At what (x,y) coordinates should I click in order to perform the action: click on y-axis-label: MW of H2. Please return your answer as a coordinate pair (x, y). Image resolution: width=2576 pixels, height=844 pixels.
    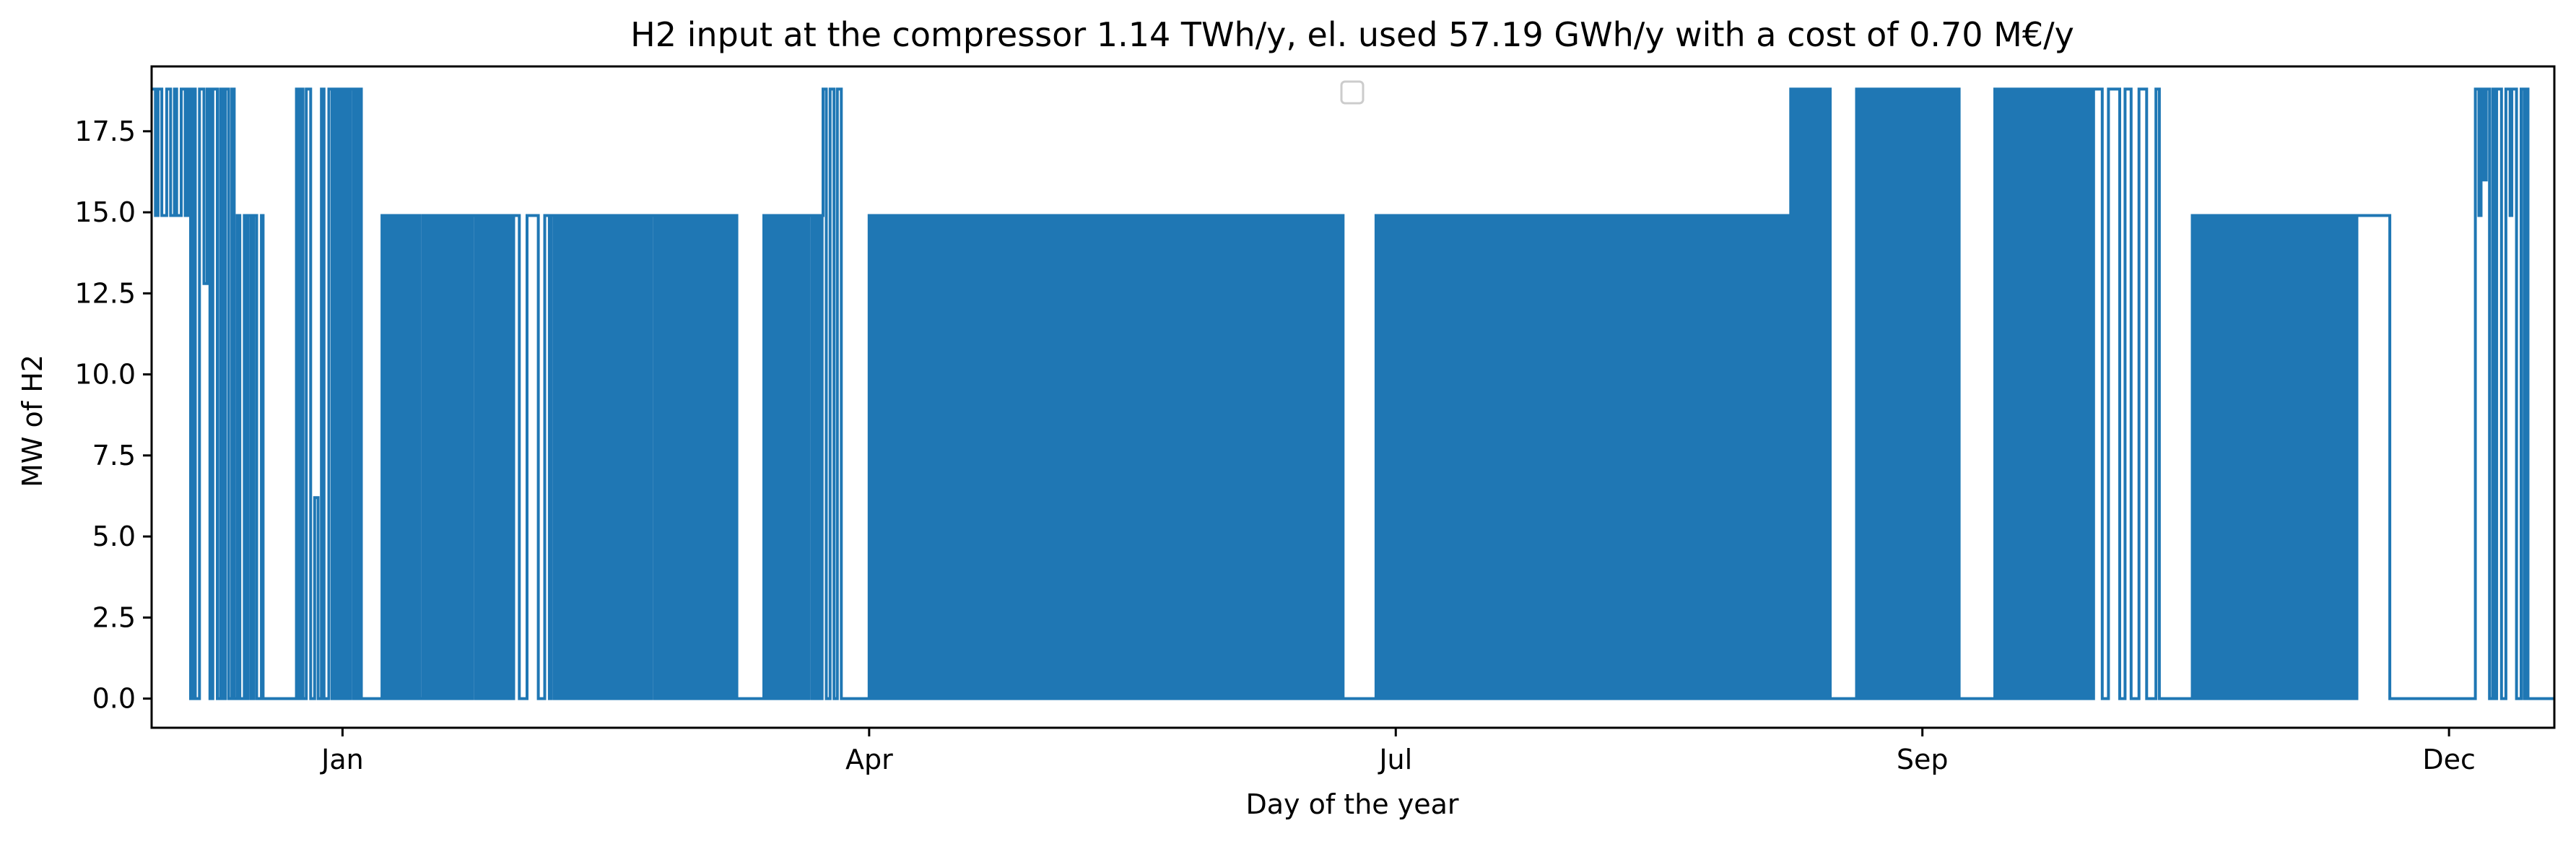
    Looking at the image, I should click on (32, 420).